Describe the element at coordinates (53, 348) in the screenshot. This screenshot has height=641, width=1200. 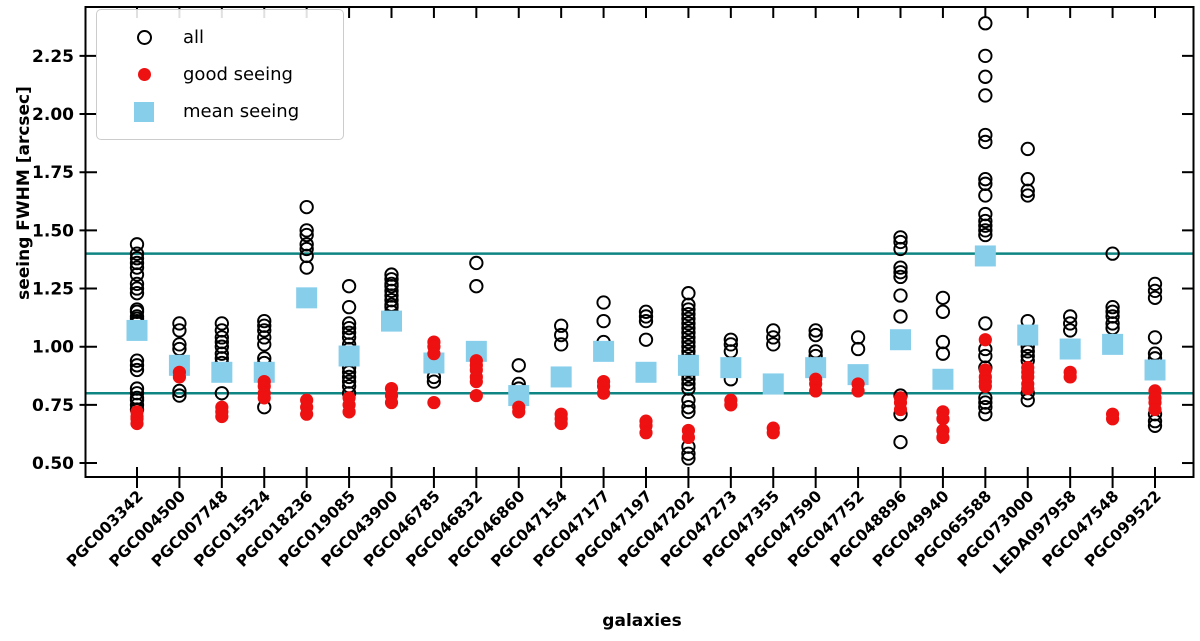
I see `y-tick-label: 1.00` at that location.